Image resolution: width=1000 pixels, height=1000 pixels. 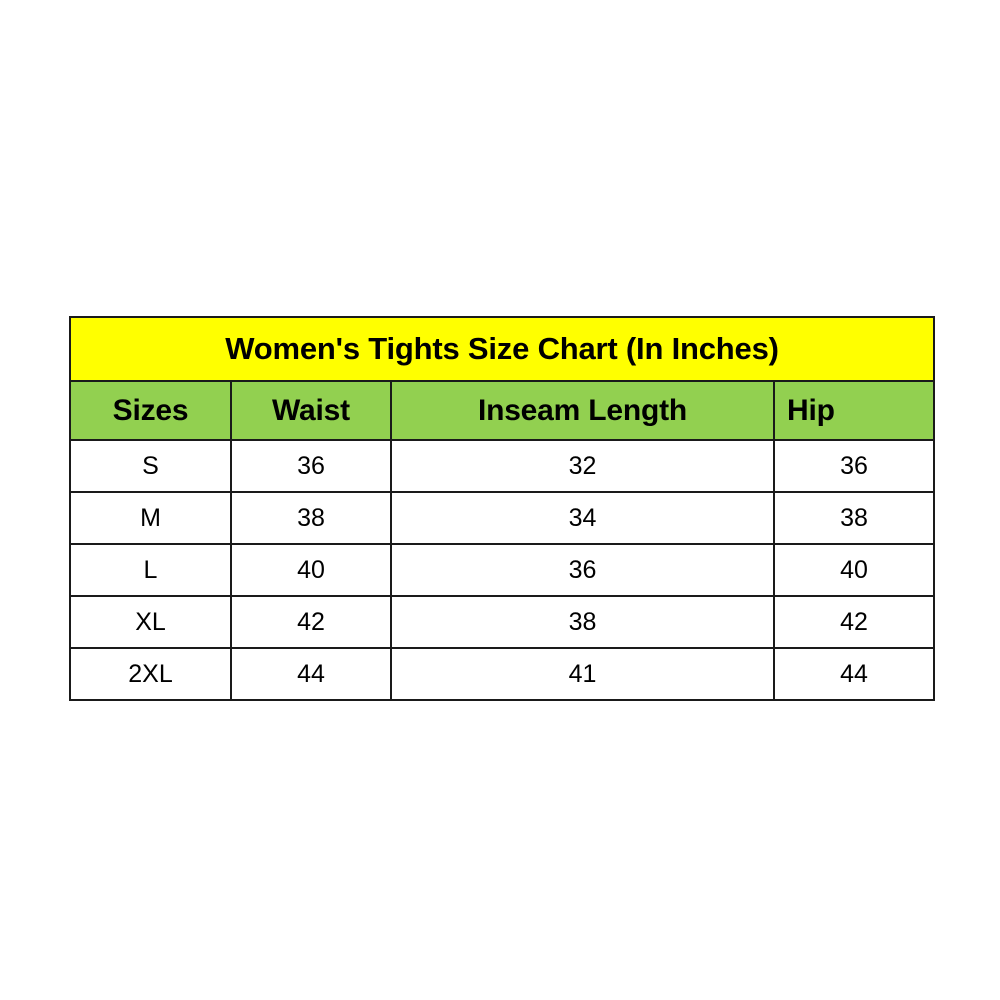 I want to click on cell-size: 2XL, so click(x=150, y=674).